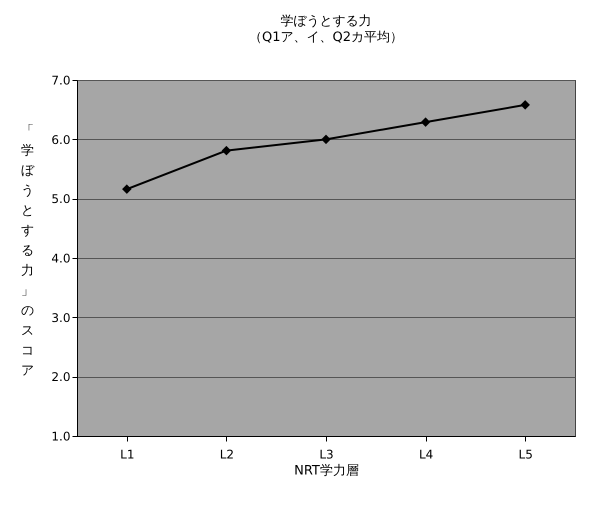 This screenshot has width=595, height=527. Describe the element at coordinates (227, 455) in the screenshot. I see `x-tick-label: L2` at that location.